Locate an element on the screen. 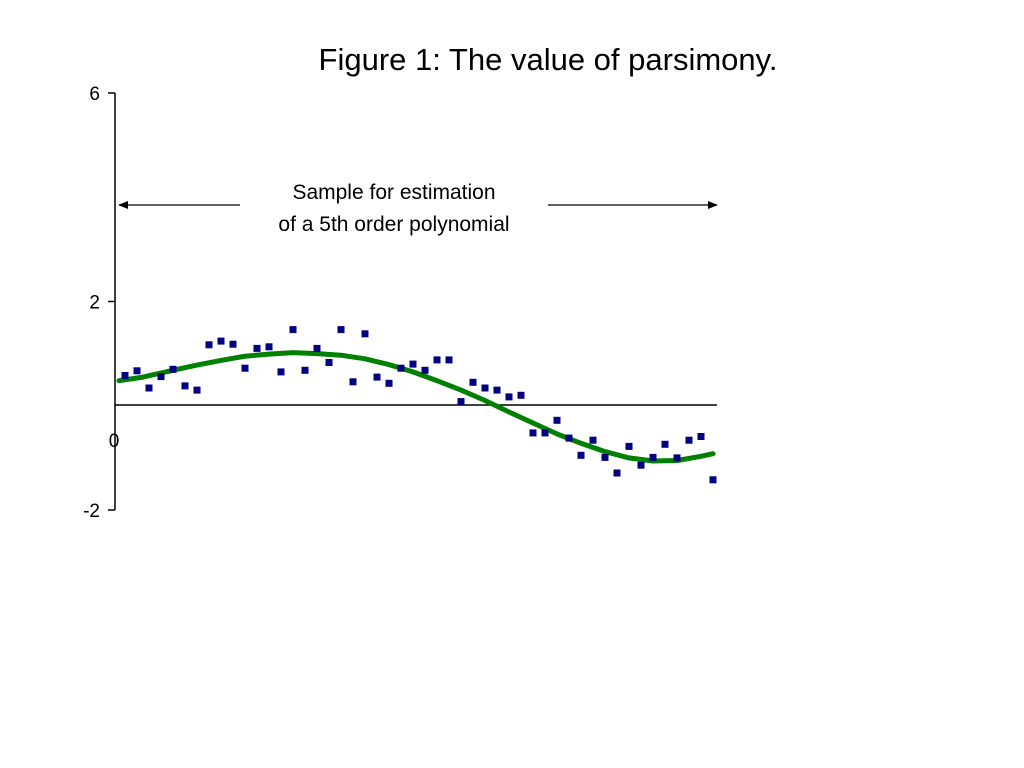  y-ticks: 6 2 -2 is located at coordinates (99, 303).